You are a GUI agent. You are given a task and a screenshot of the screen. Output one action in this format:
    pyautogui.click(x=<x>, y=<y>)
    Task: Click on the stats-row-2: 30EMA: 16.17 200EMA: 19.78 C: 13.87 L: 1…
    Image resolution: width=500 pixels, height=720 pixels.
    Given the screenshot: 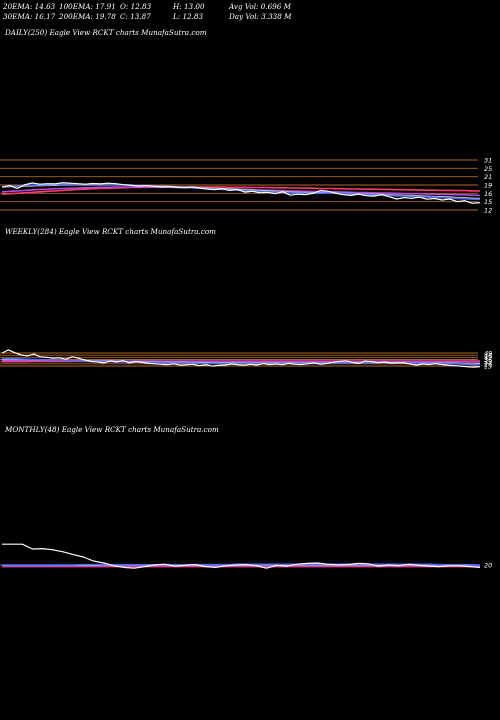 What is the action you would take?
    pyautogui.click(x=248, y=17)
    